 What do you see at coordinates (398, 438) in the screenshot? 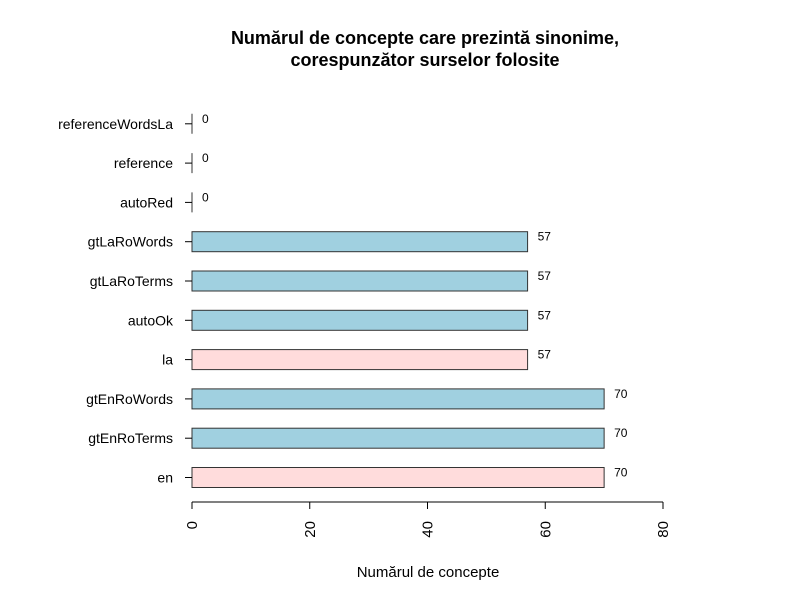
I see `bar-gtEnRoTerms` at bounding box center [398, 438].